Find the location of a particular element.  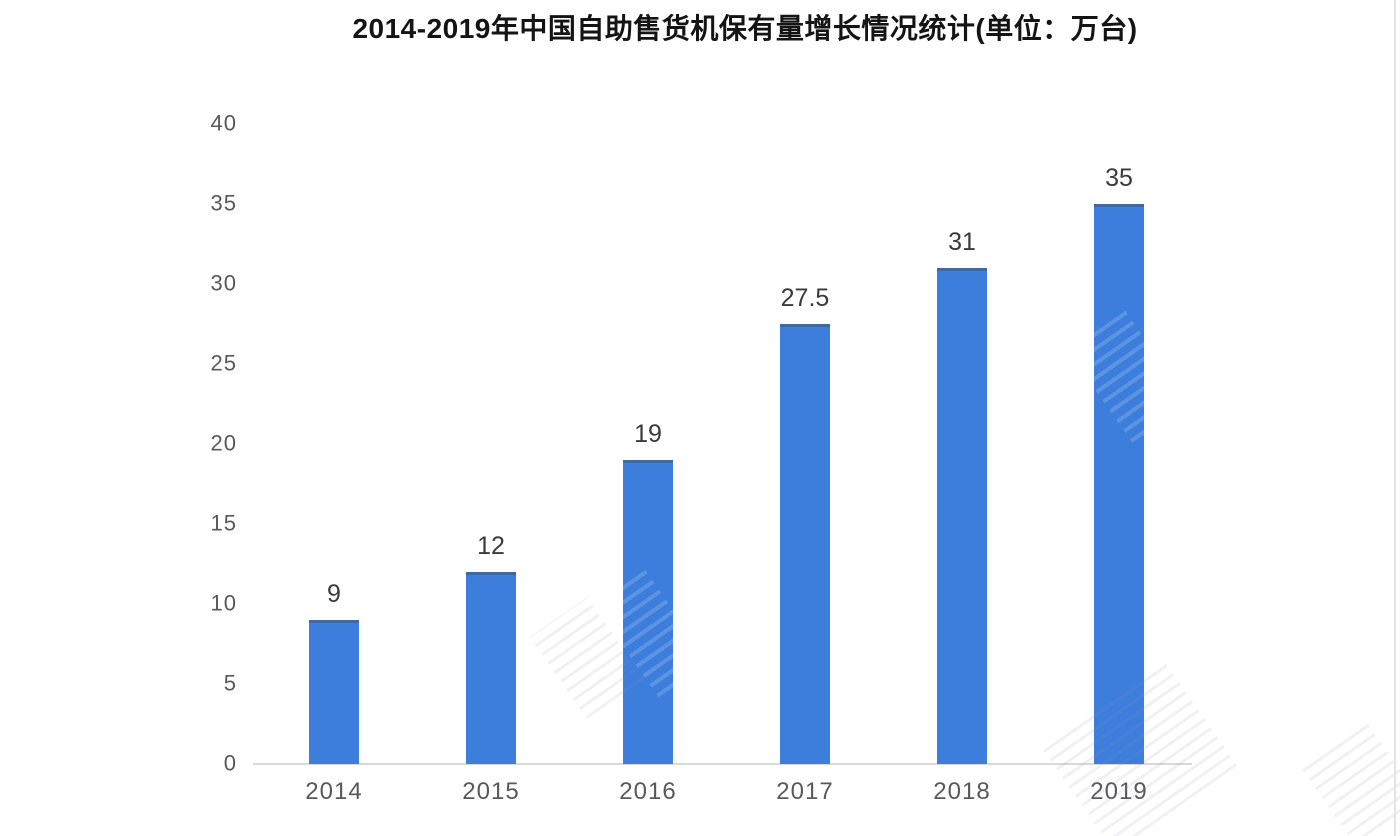

x-axis-label: 2017 is located at coordinates (805, 791).